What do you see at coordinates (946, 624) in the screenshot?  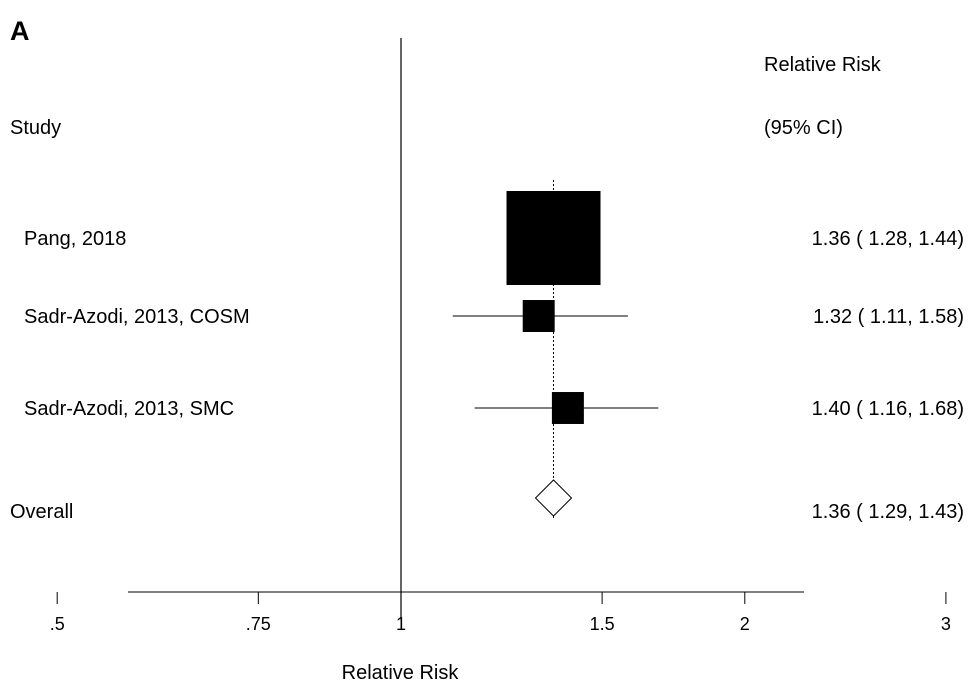 I see `x-tick-label: 3` at bounding box center [946, 624].